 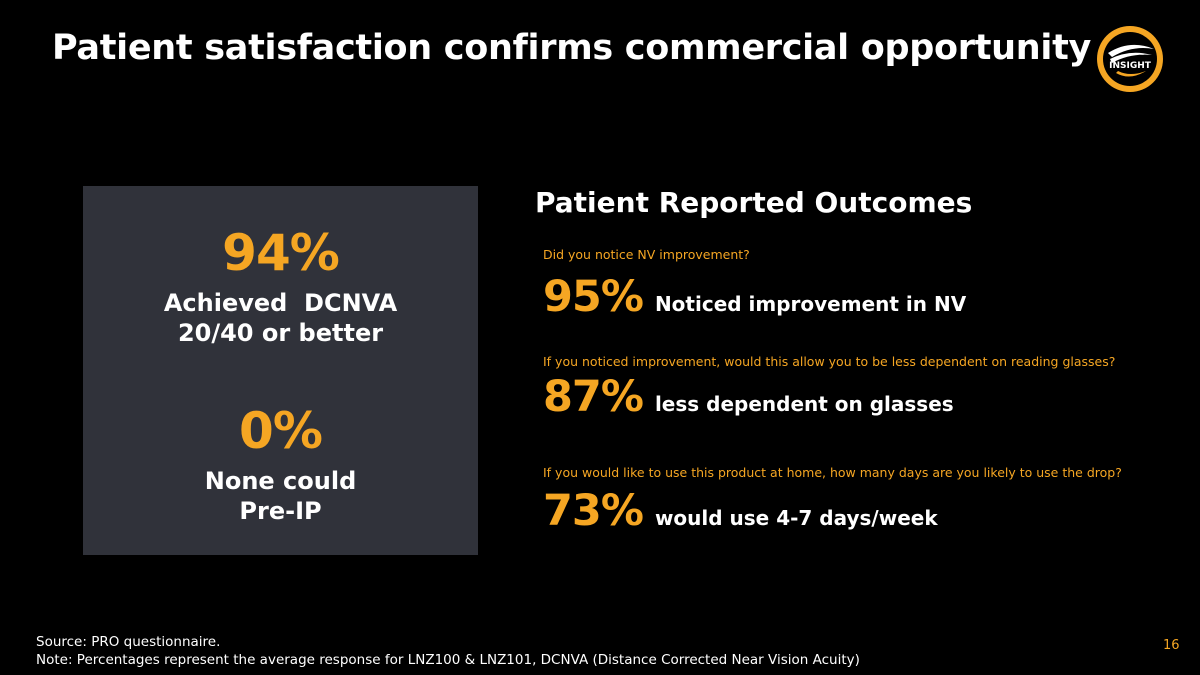 I want to click on stat-pre-ip: 0% None could Pre-IP, so click(x=280, y=466).